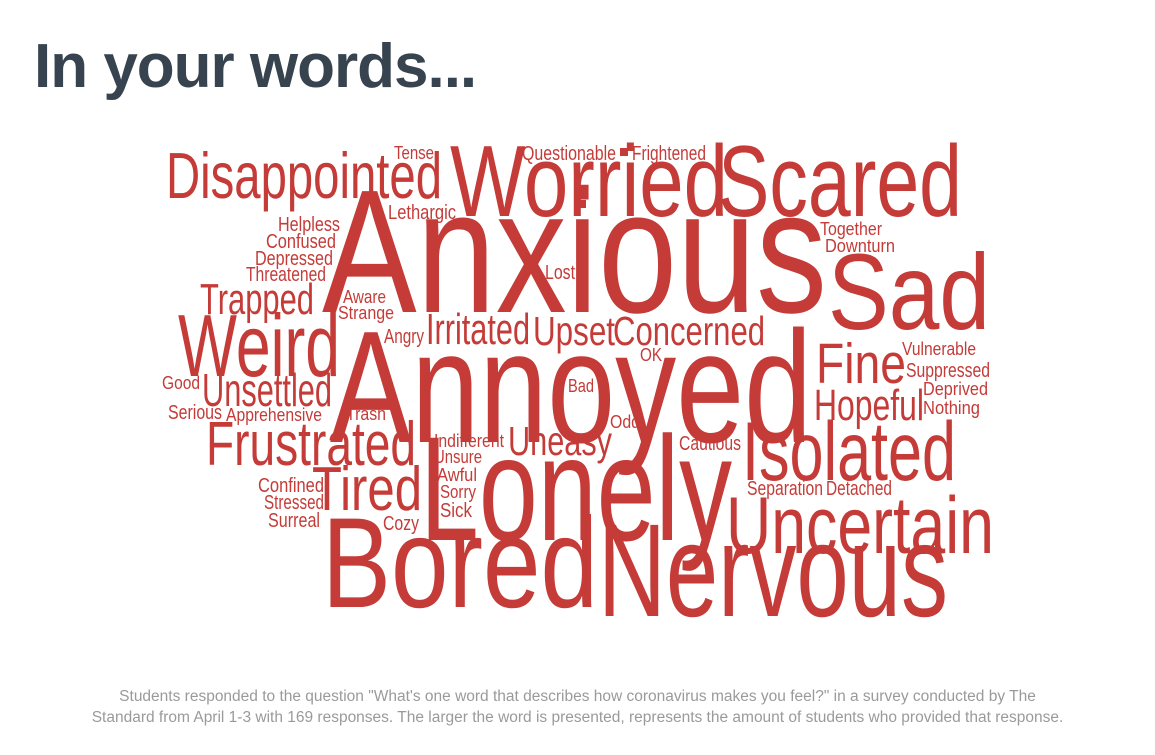 This screenshot has width=1155, height=755. I want to click on cloud-word-apprehensive: Apprehensive, so click(274, 415).